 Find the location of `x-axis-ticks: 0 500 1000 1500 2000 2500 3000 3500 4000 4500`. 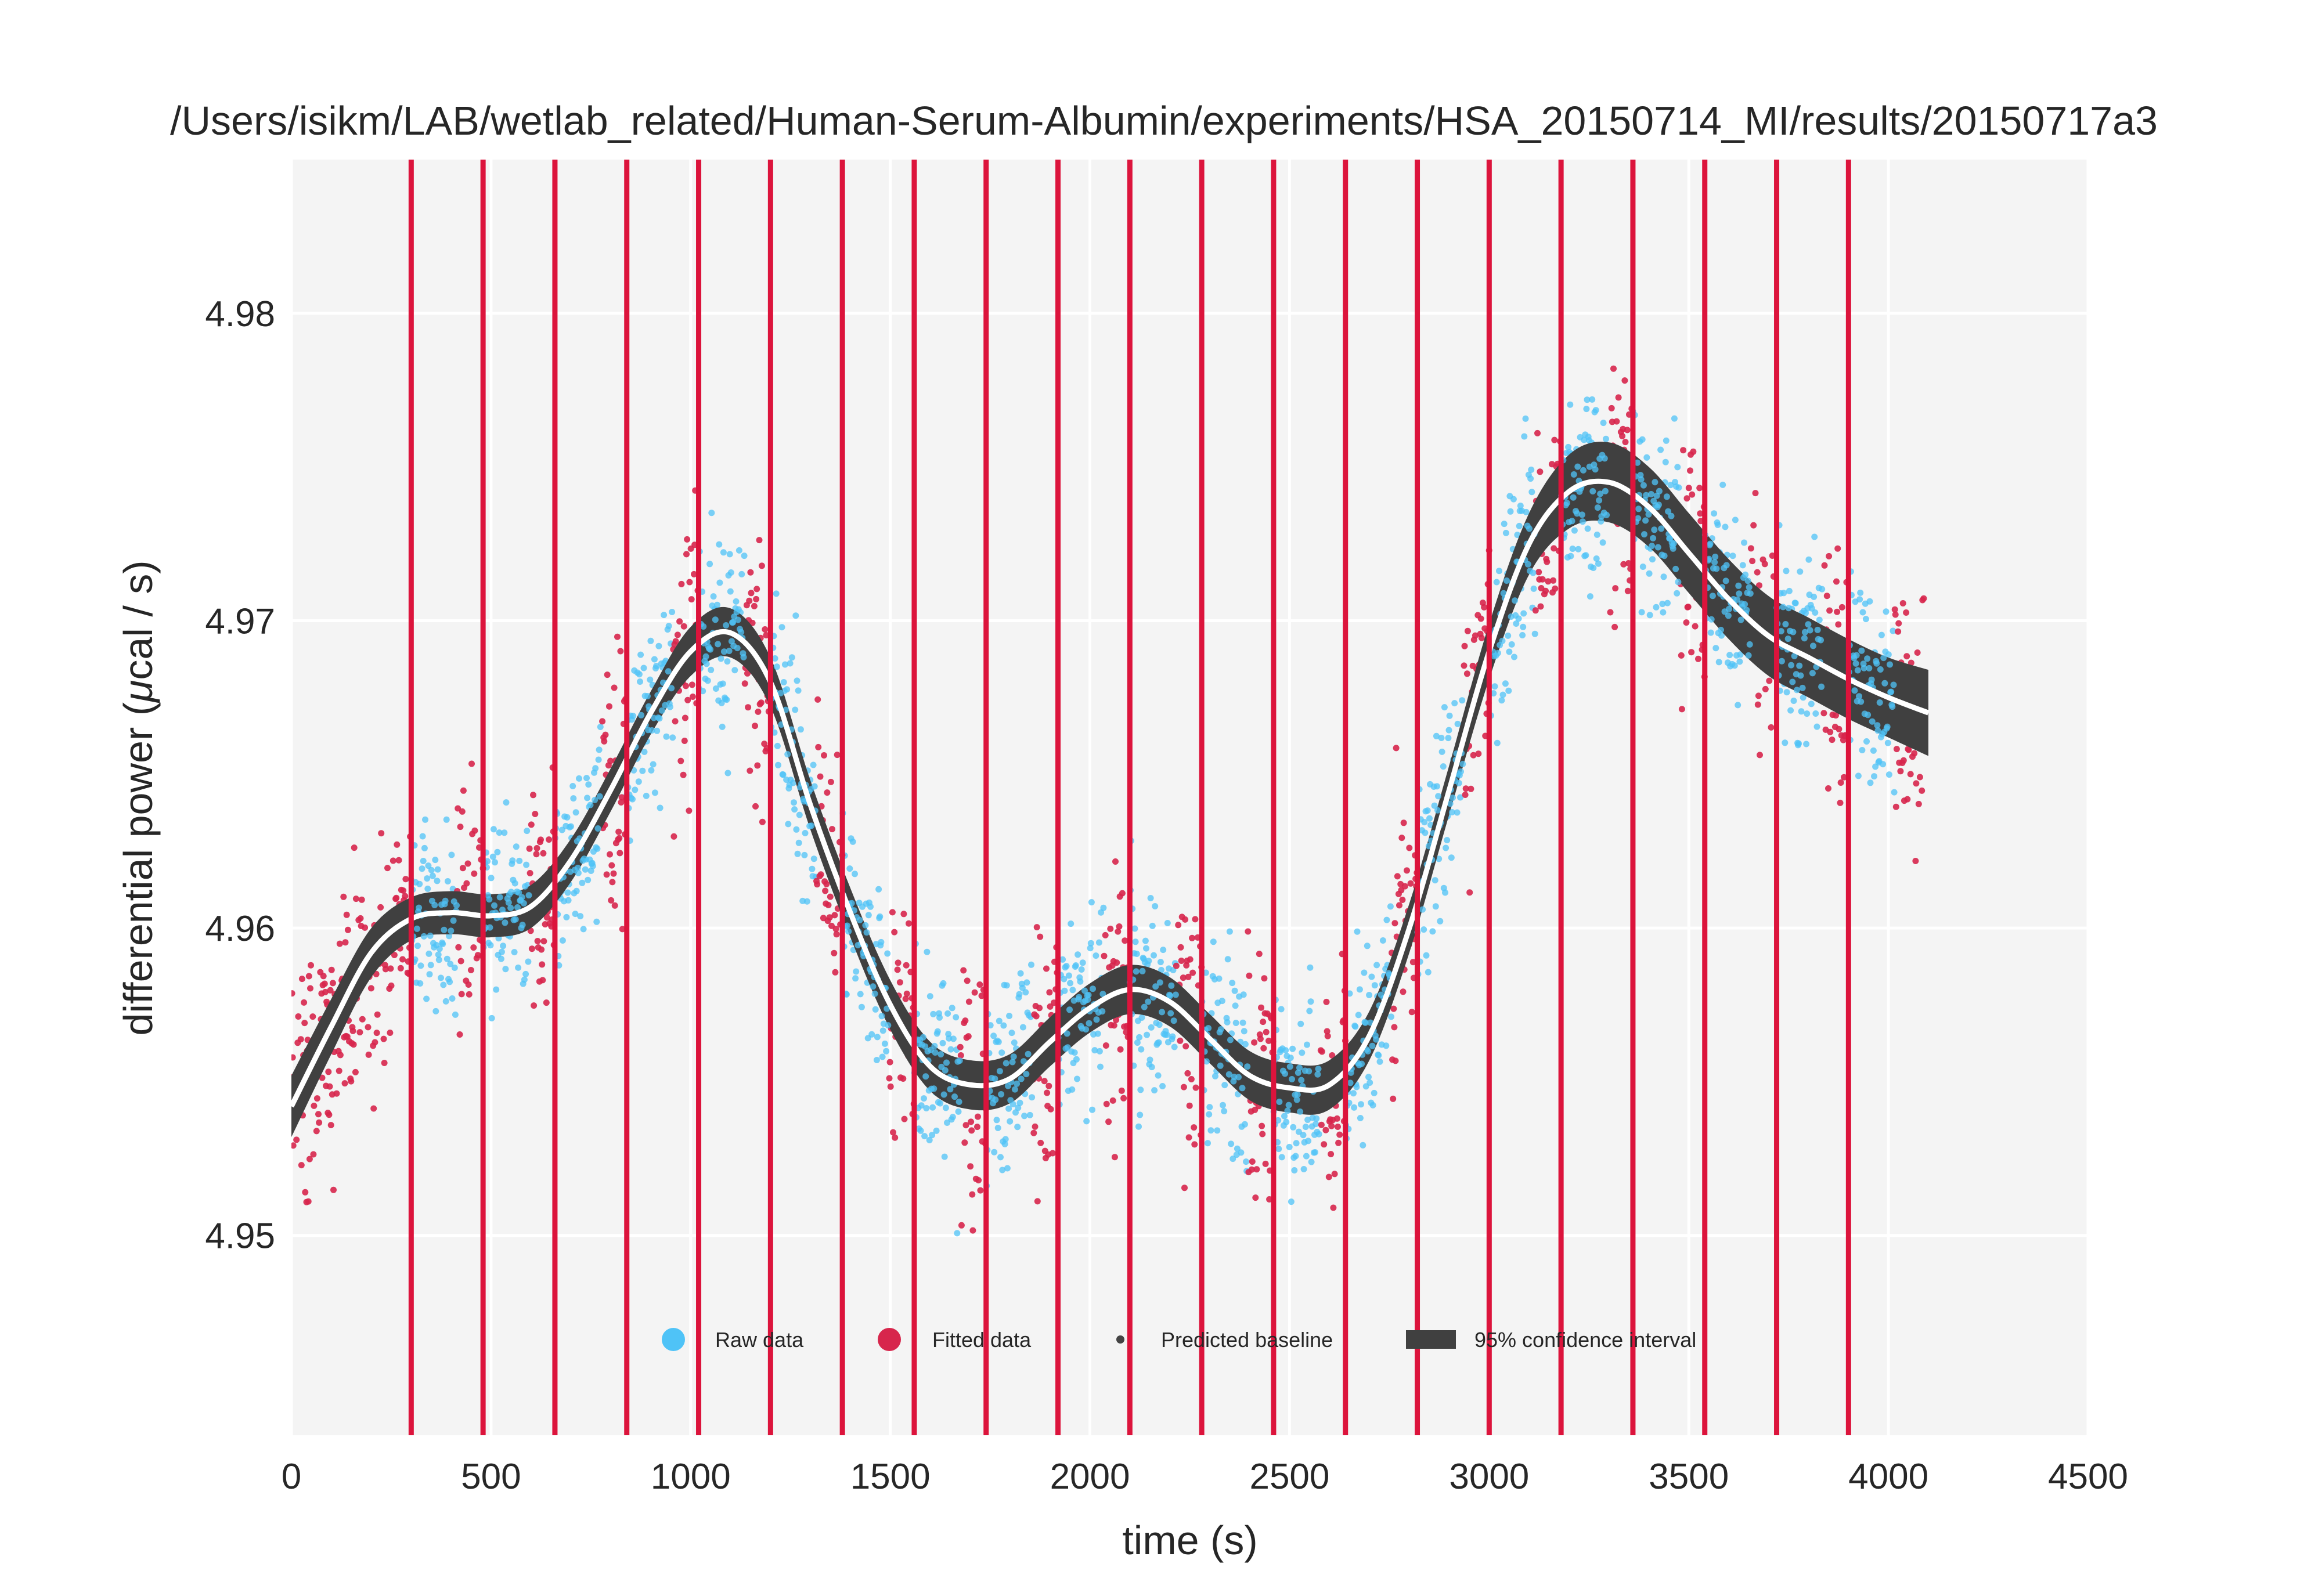

x-axis-ticks: 0 500 1000 1500 2000 2500 3000 3500 4000 4500 is located at coordinates (1205, 1477).